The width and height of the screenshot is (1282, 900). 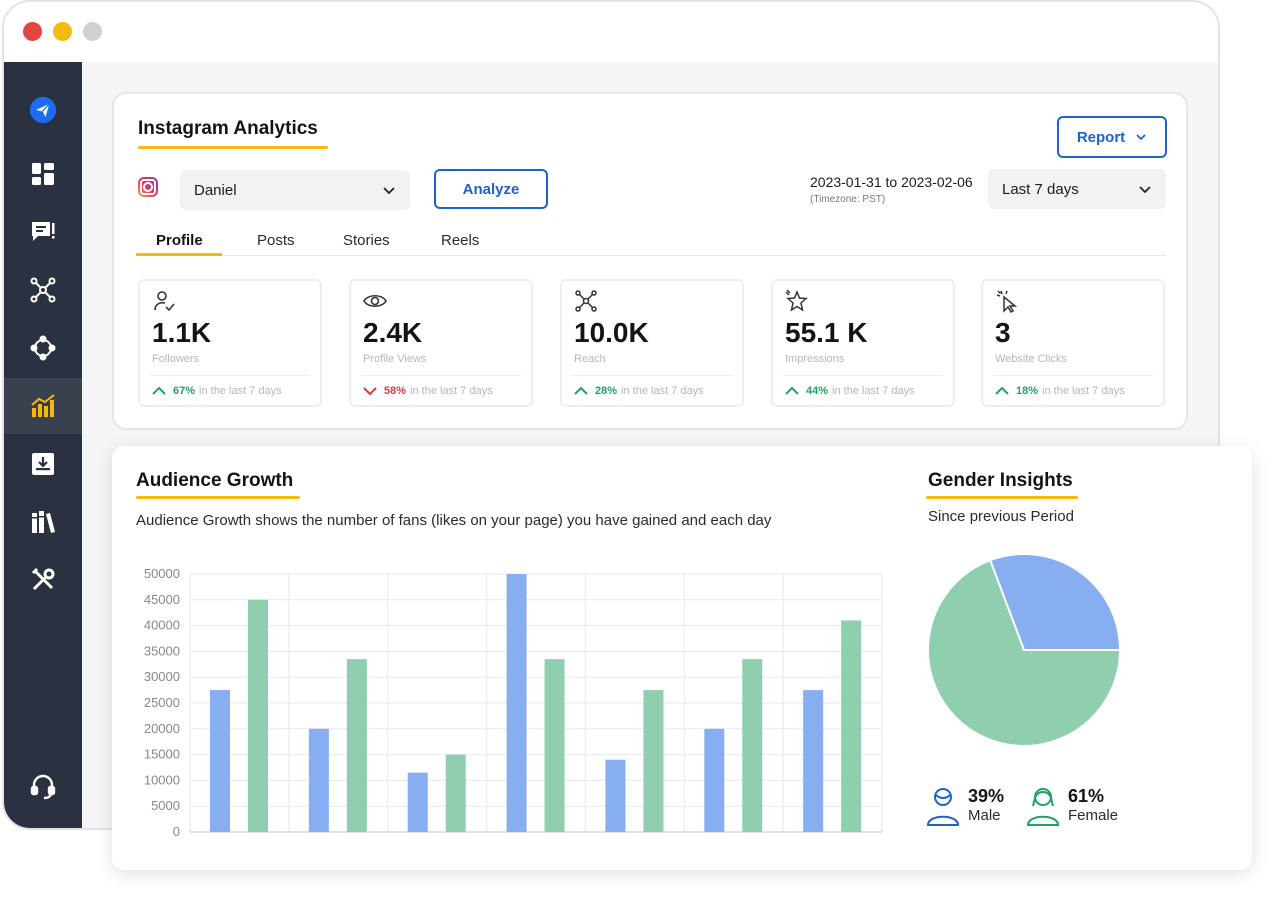 I want to click on sidebar-item-send, so click(x=43, y=110).